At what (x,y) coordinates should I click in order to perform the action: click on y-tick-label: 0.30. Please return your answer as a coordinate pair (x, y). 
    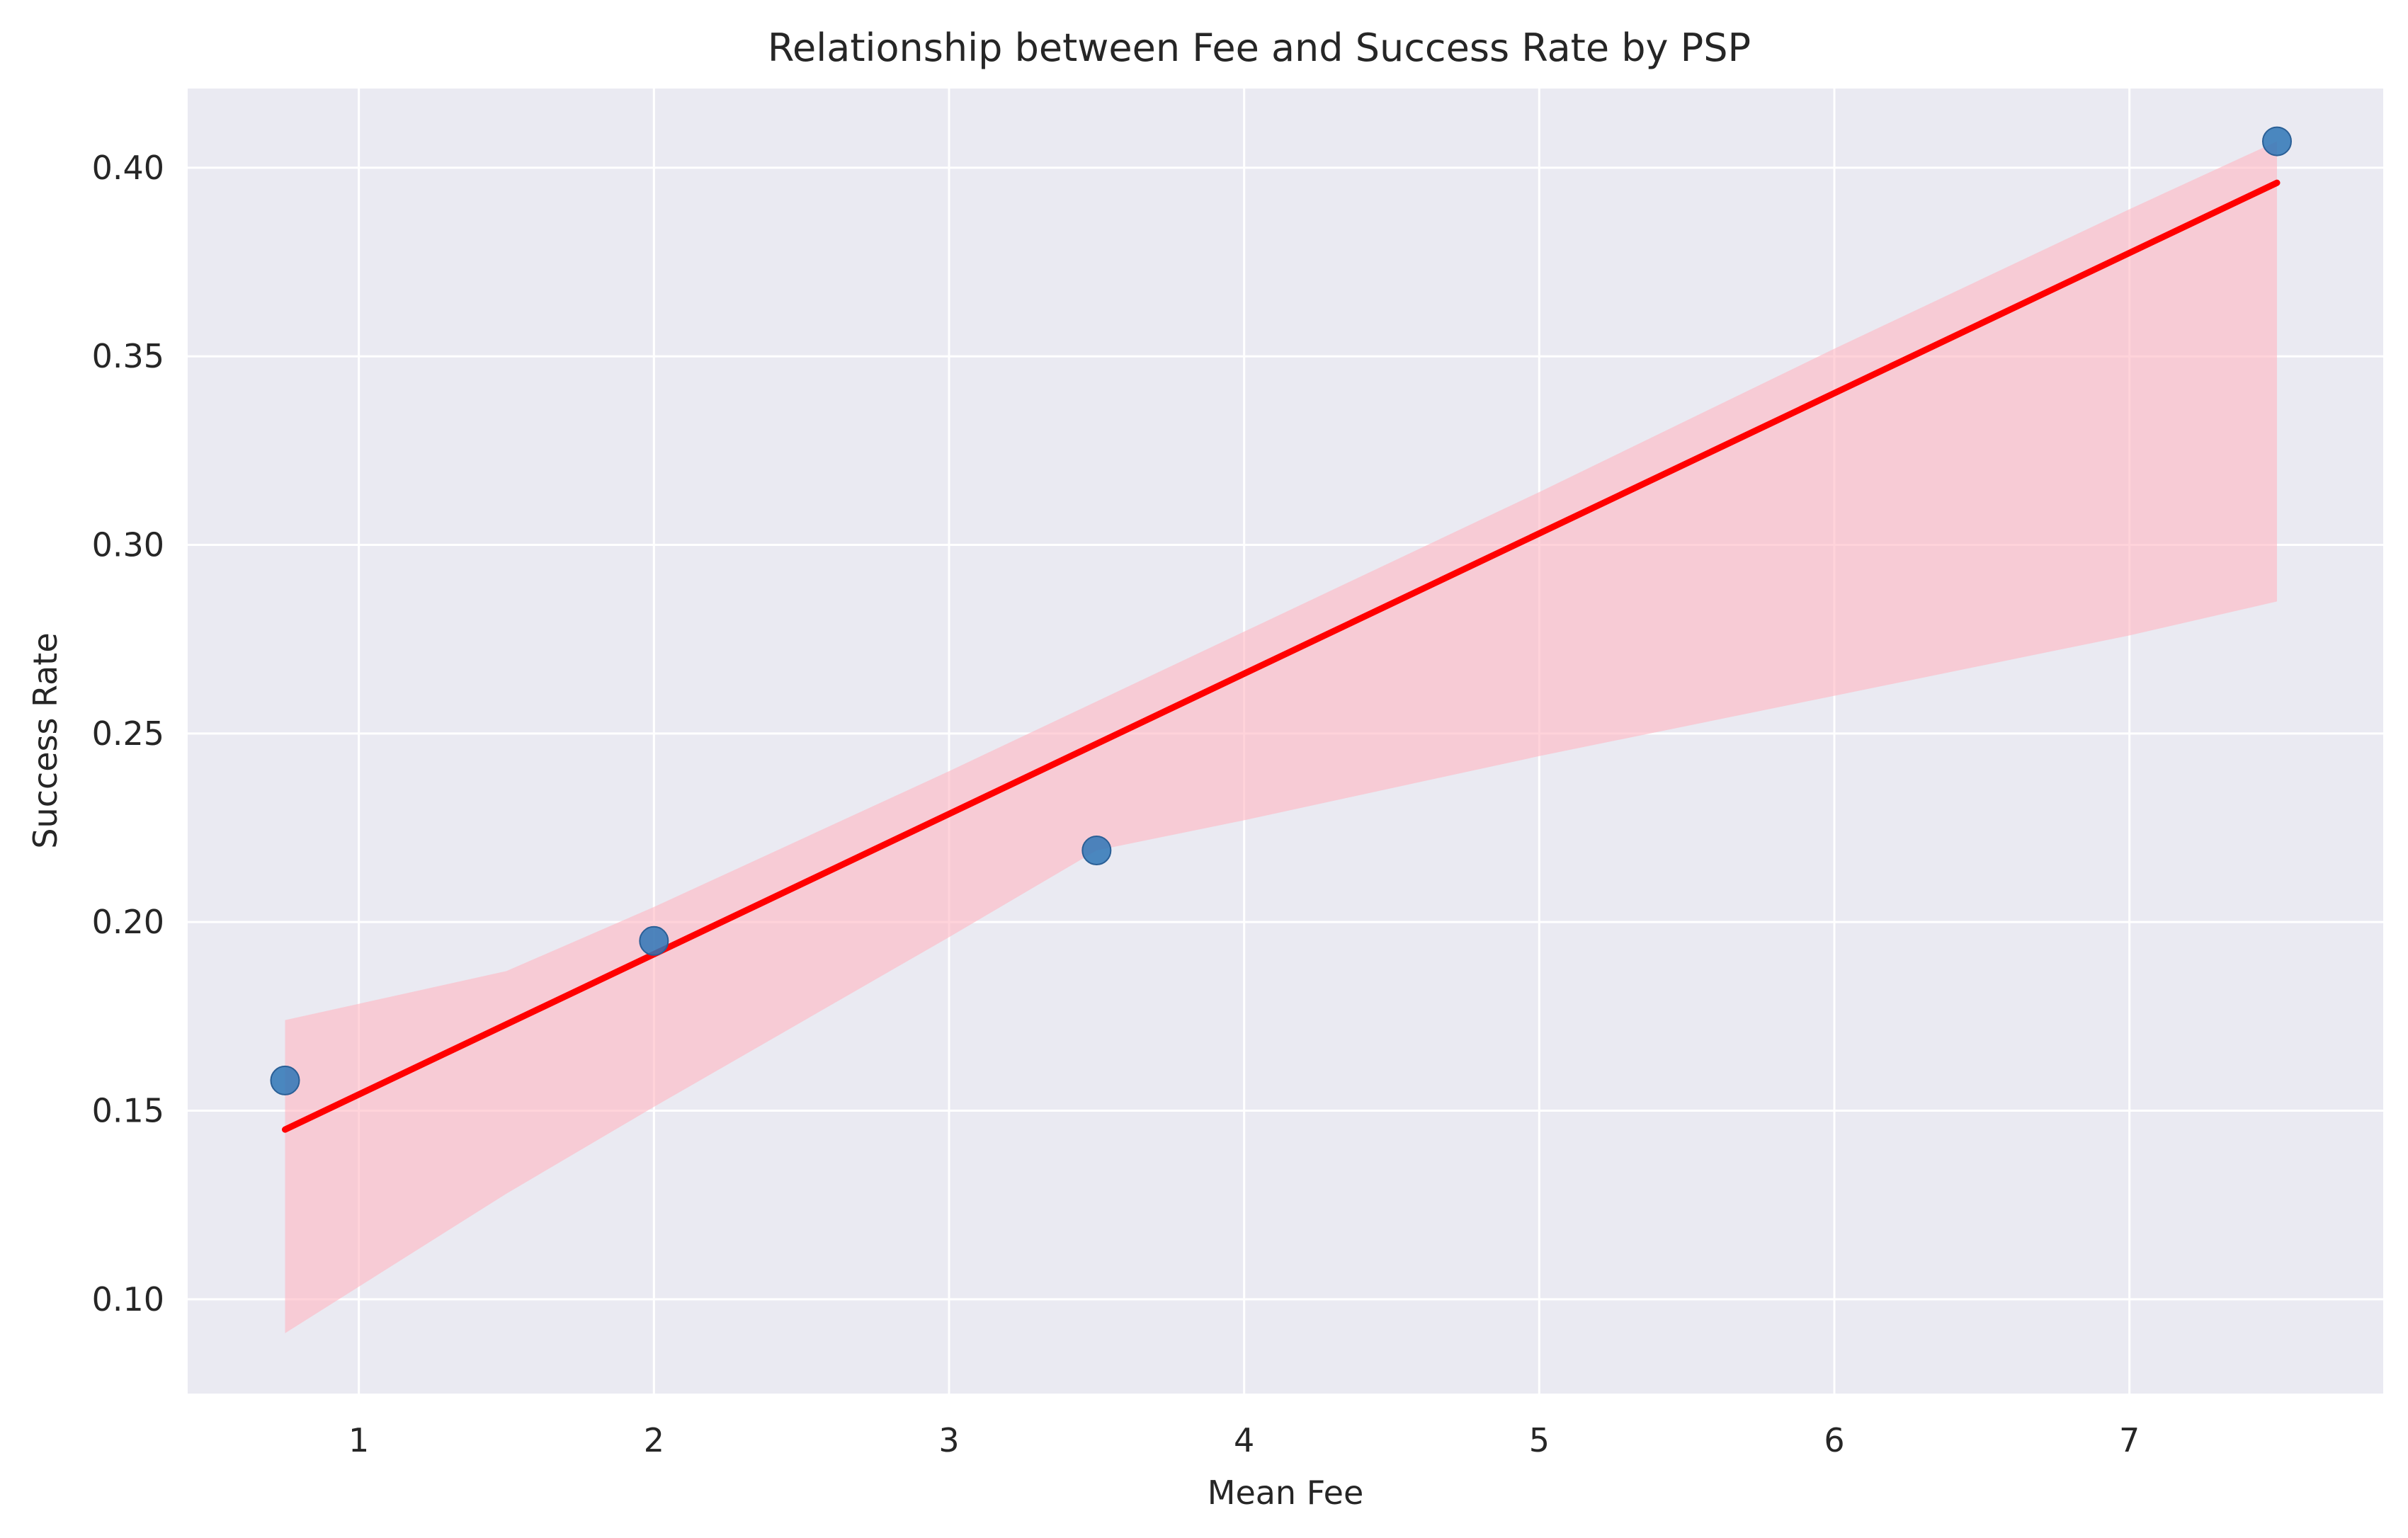
    Looking at the image, I should click on (128, 545).